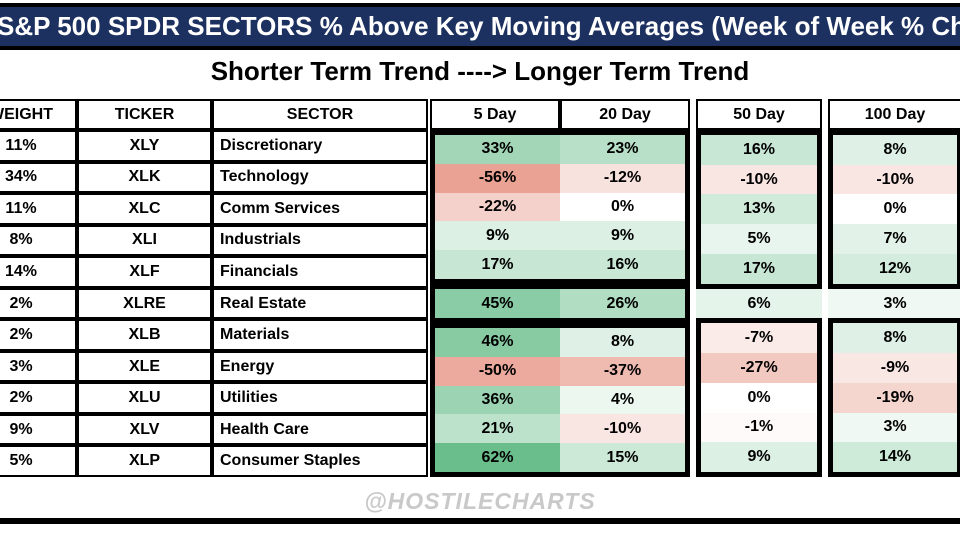 This screenshot has width=960, height=540. I want to click on value-cell-d5: 21%, so click(497, 429).